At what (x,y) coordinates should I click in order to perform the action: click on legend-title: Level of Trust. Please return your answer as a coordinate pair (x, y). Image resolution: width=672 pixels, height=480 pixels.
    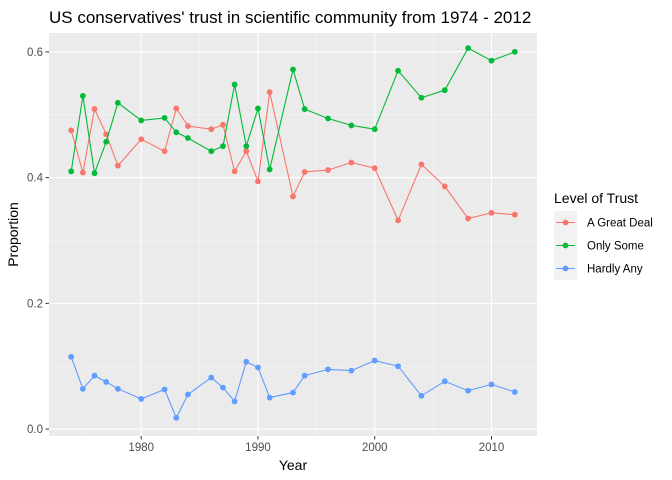
    Looking at the image, I should click on (596, 198).